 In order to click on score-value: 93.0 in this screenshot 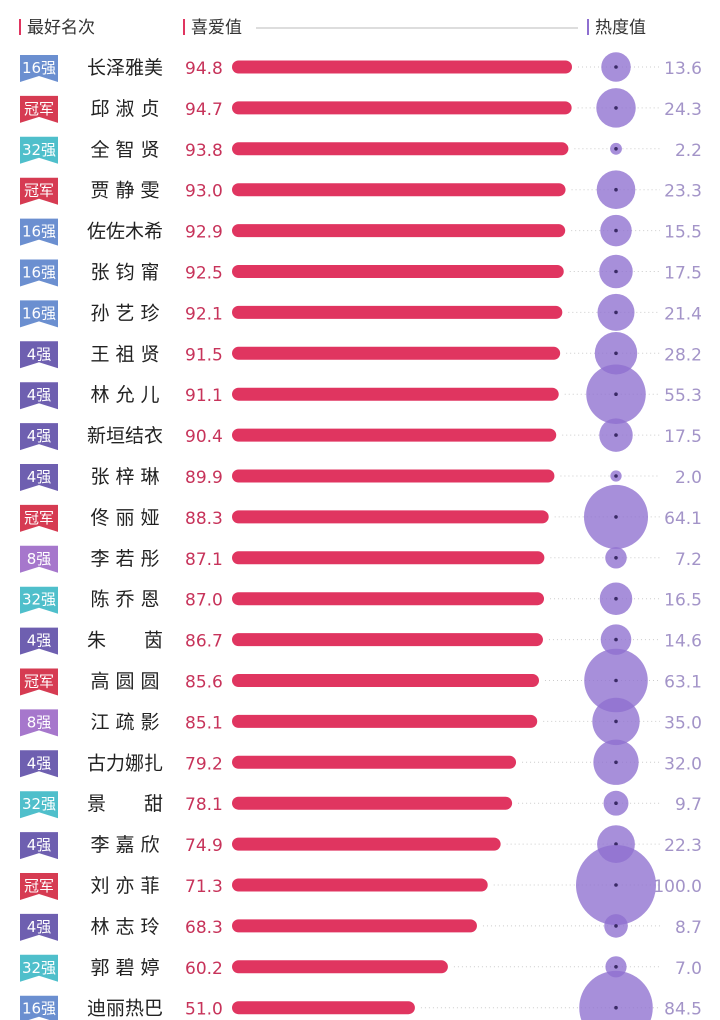, I will do `click(204, 192)`.